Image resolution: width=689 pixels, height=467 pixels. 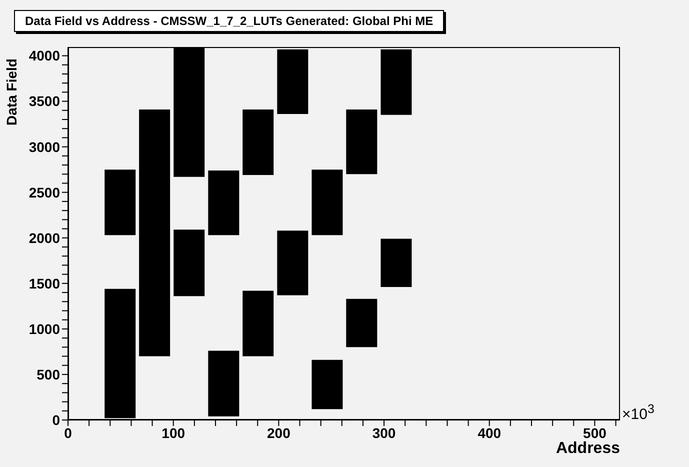 What do you see at coordinates (44, 192) in the screenshot?
I see `y-tick-label: 2500` at bounding box center [44, 192].